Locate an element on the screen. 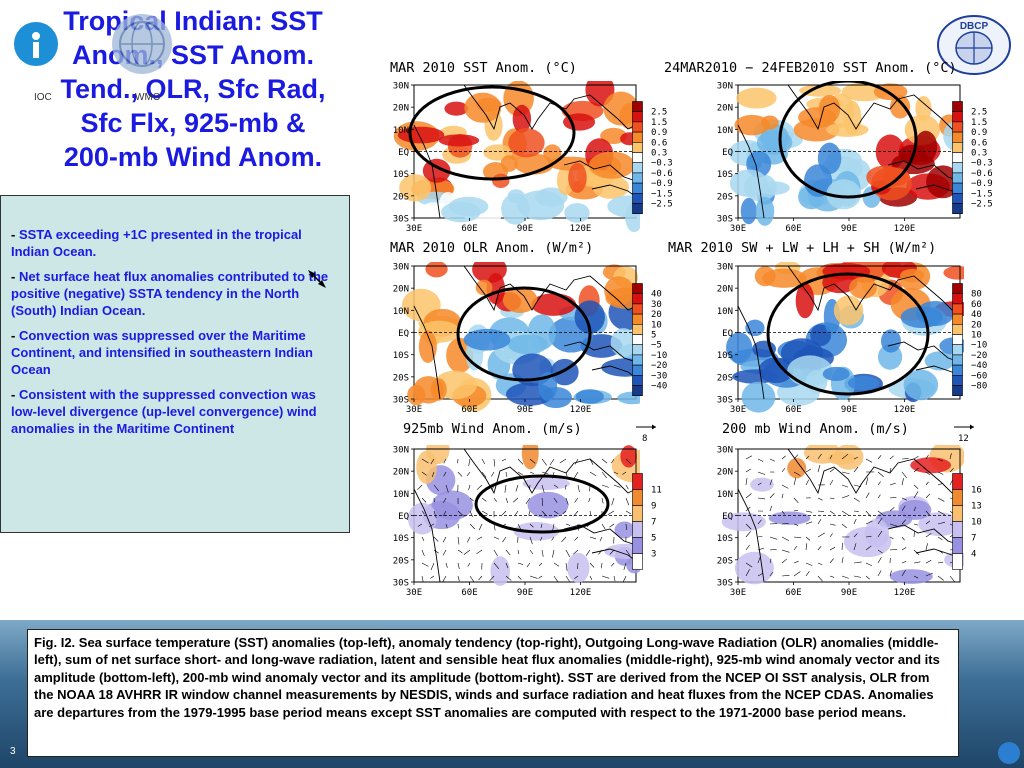  globe-icon is located at coordinates (1009, 753).